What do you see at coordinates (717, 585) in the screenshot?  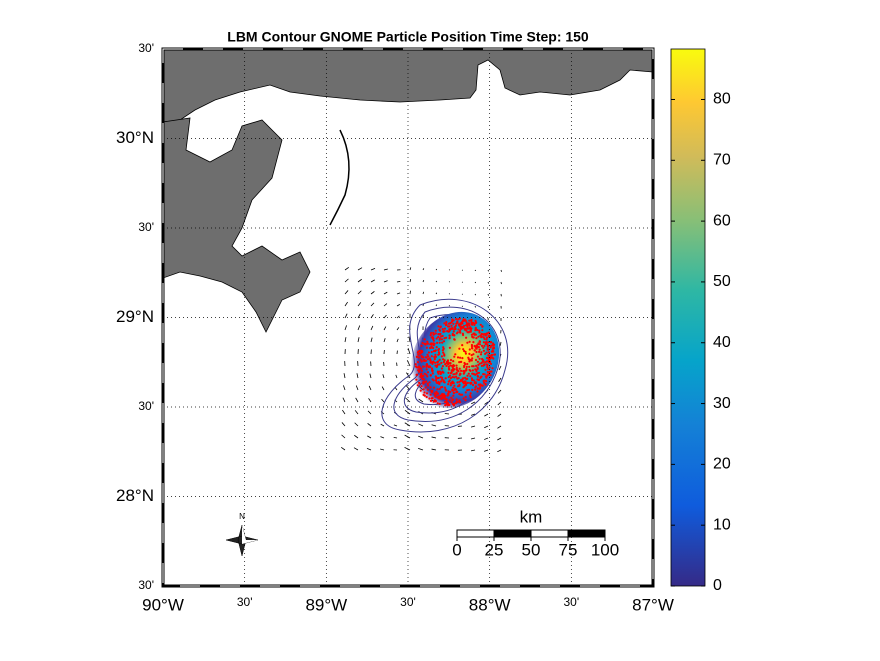 I see `colorbar-tick-label: 0` at bounding box center [717, 585].